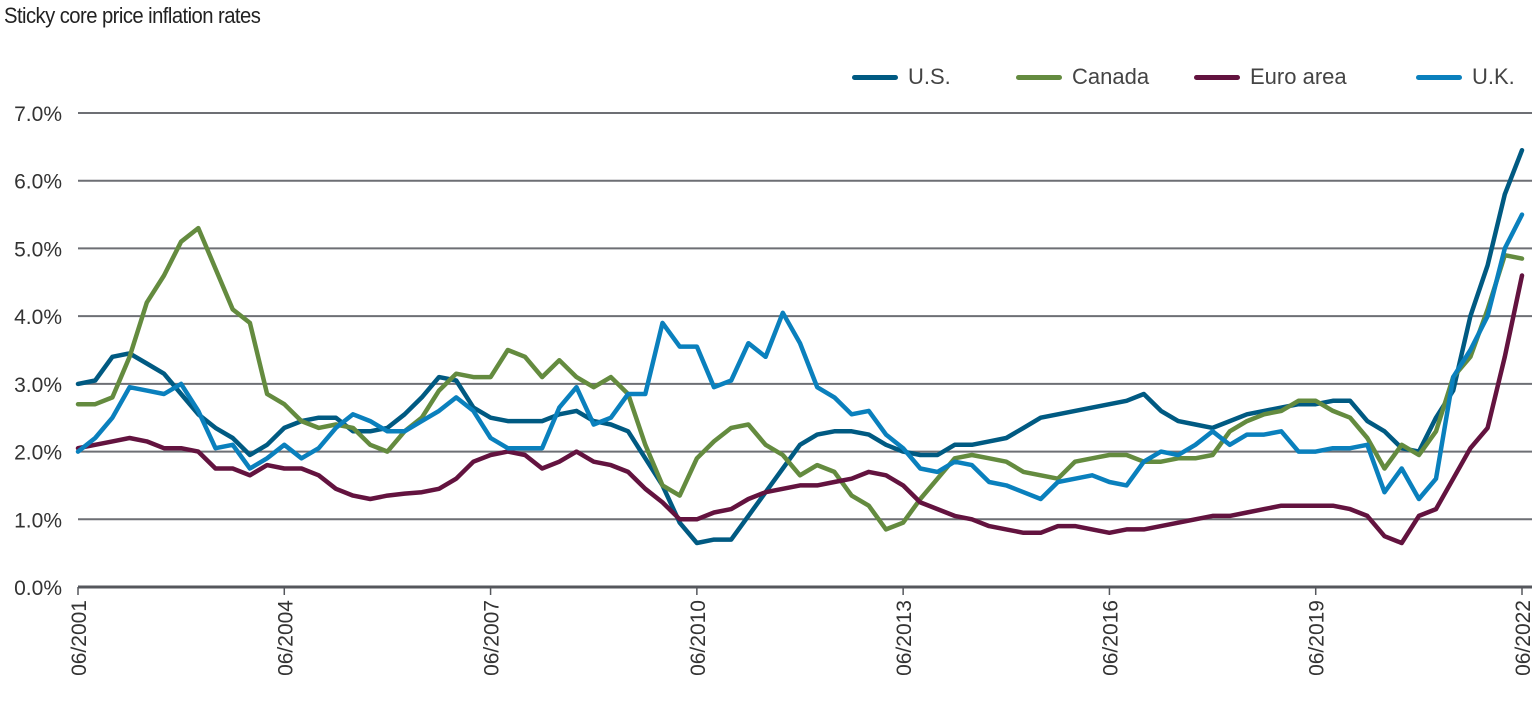 The height and width of the screenshot is (705, 1532). Describe the element at coordinates (1110, 638) in the screenshot. I see `x-tick-label: 06/2016` at that location.